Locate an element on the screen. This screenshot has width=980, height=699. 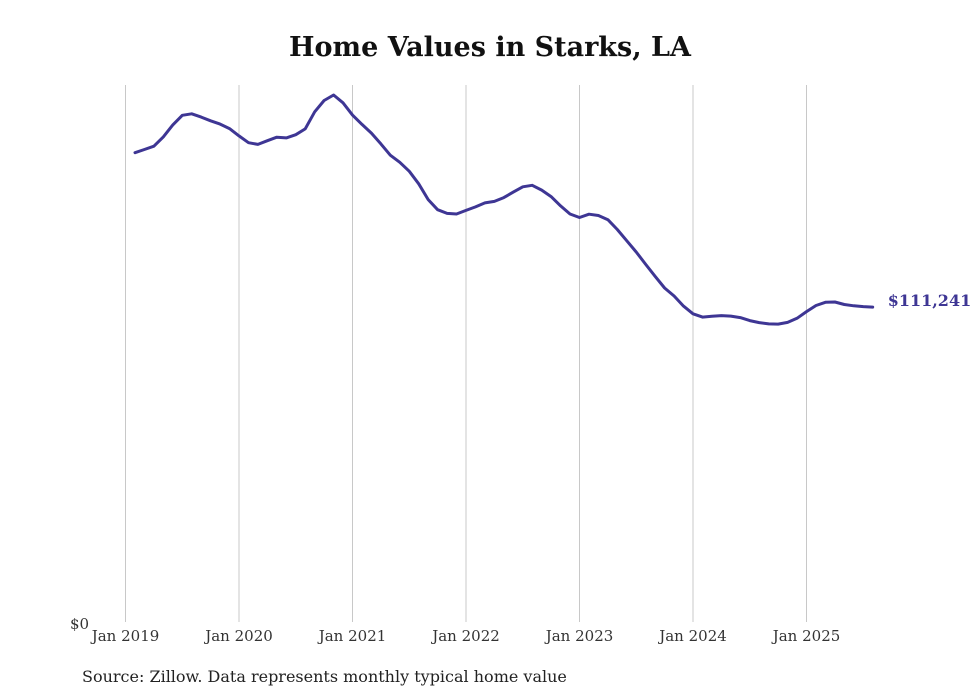
x-tick-label: Jan 2025 is located at coordinates (806, 636).